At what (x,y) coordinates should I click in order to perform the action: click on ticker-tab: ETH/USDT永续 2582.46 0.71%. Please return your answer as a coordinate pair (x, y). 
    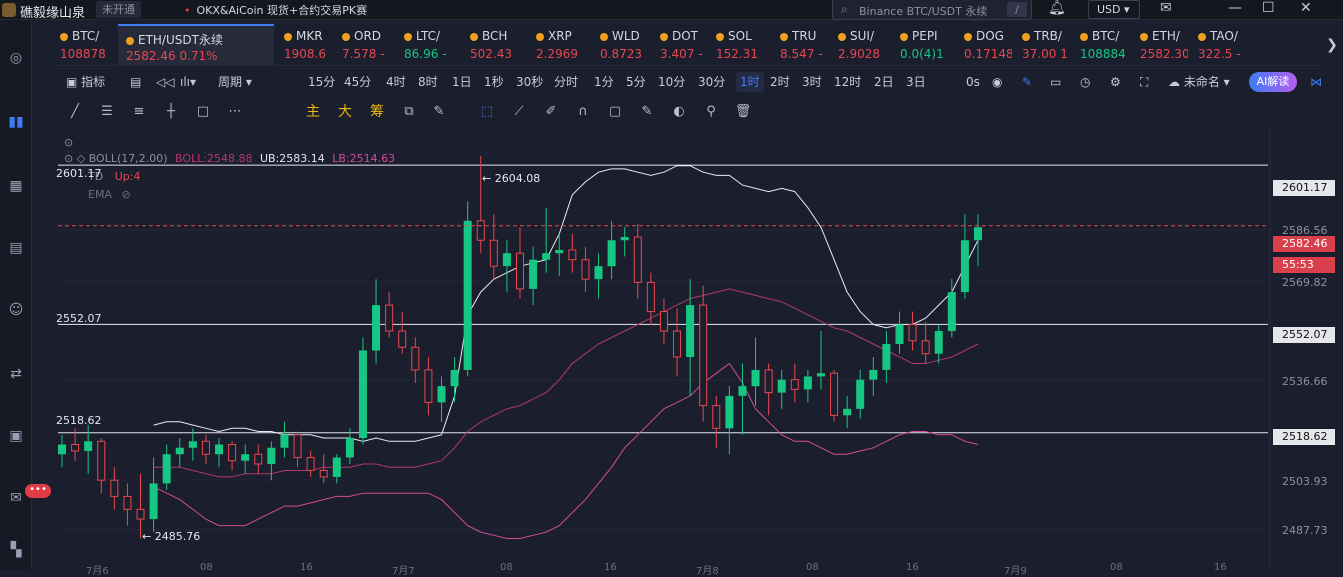
    Looking at the image, I should click on (196, 44).